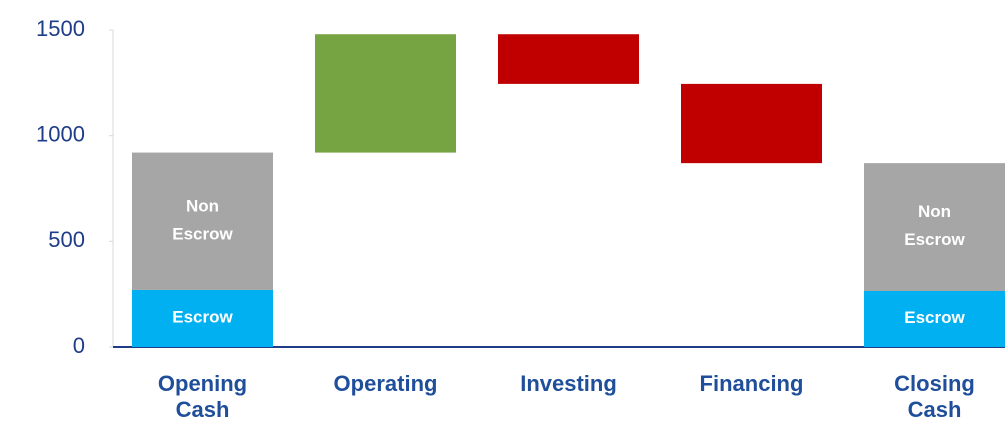 Image resolution: width=1008 pixels, height=430 pixels. What do you see at coordinates (568, 383) in the screenshot?
I see `x-tick-label: Investing` at bounding box center [568, 383].